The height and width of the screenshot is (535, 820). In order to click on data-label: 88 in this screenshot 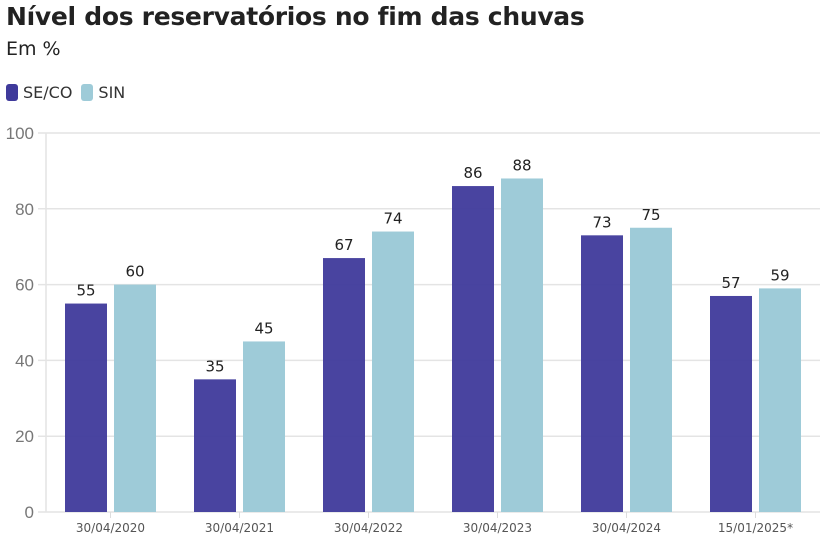, I will do `click(521, 165)`.